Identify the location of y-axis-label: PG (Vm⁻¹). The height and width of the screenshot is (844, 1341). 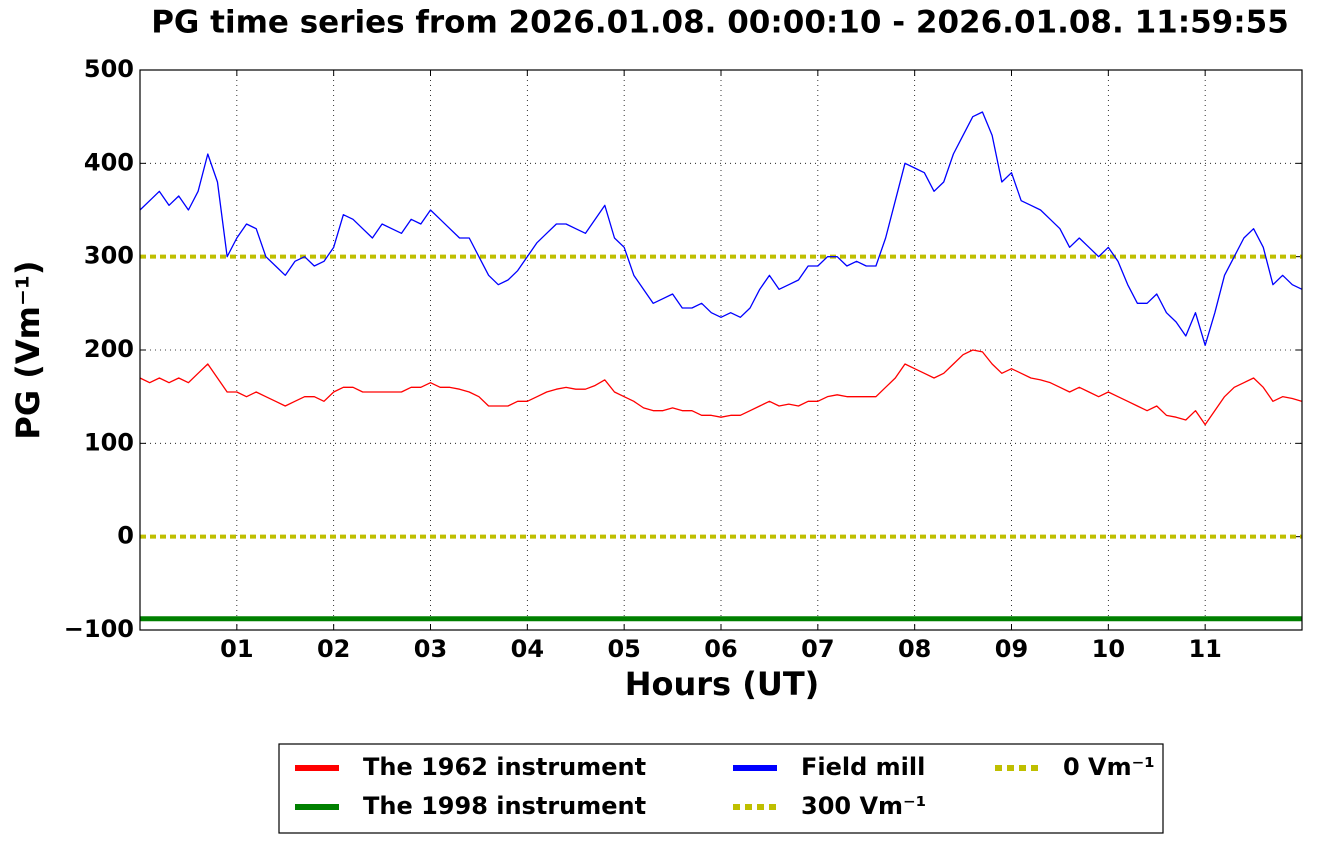
(28, 349).